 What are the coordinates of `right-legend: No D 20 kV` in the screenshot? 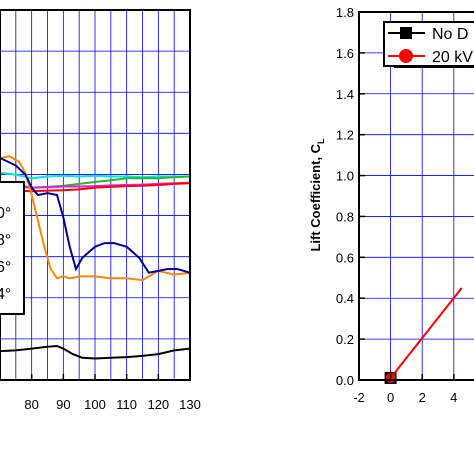 It's located at (428, 44).